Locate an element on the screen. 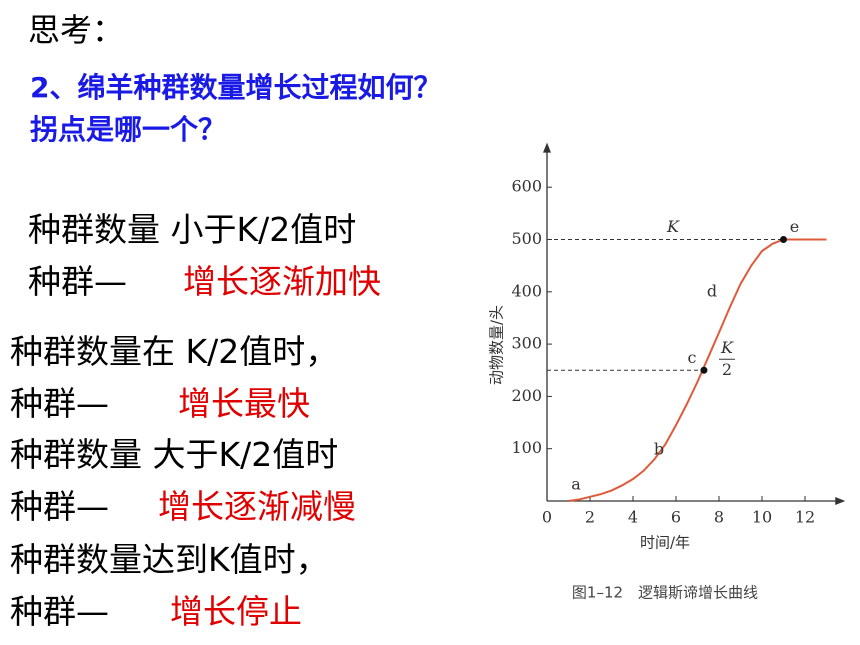  condition: 种群数量在 K/2值时， is located at coordinates (174, 351).